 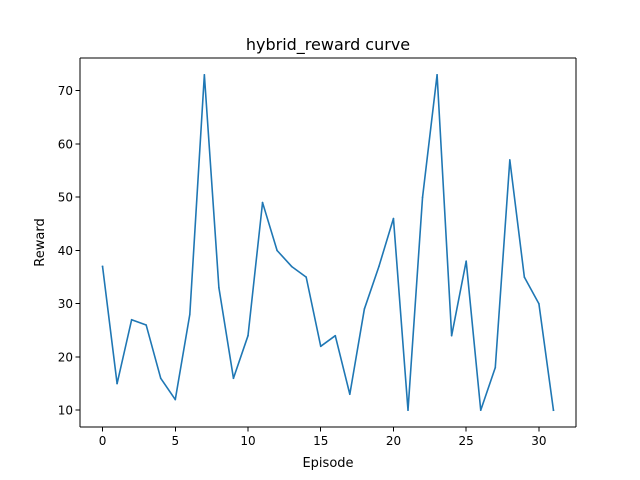 What do you see at coordinates (320, 441) in the screenshot?
I see `x-tick-label-15: 15` at bounding box center [320, 441].